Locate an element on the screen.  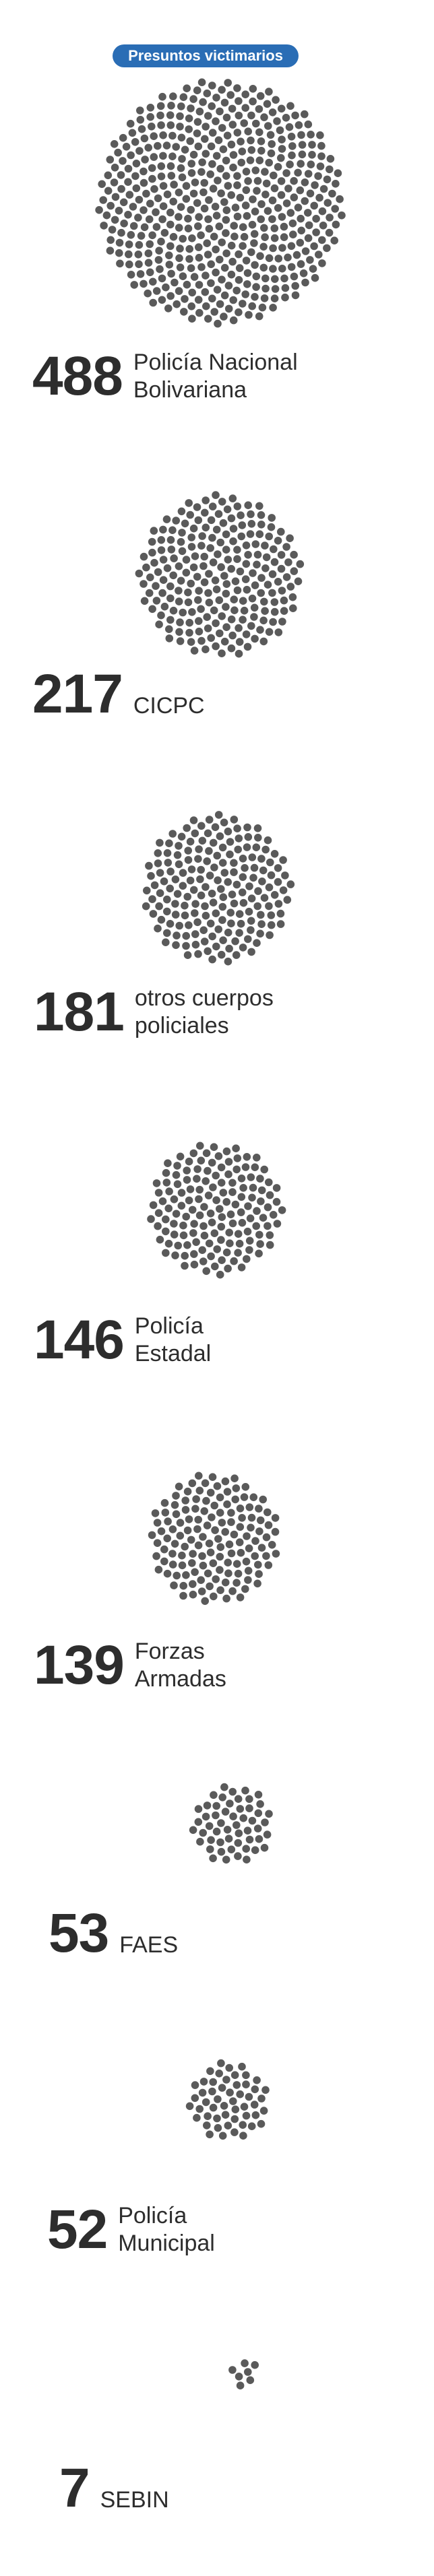
category-label: otros cuerpos policiales is located at coordinates (204, 1011).